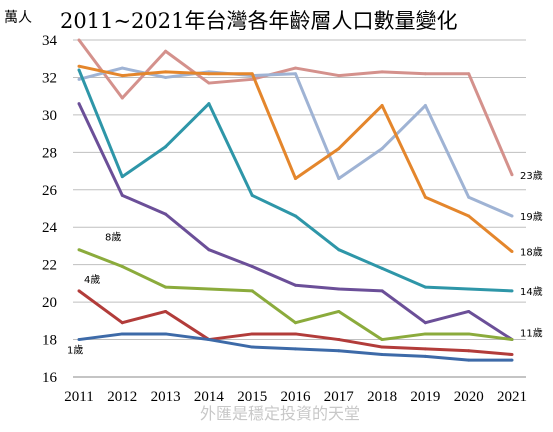  What do you see at coordinates (50, 191) in the screenshot?
I see `y-tick-label: 26` at bounding box center [50, 191].